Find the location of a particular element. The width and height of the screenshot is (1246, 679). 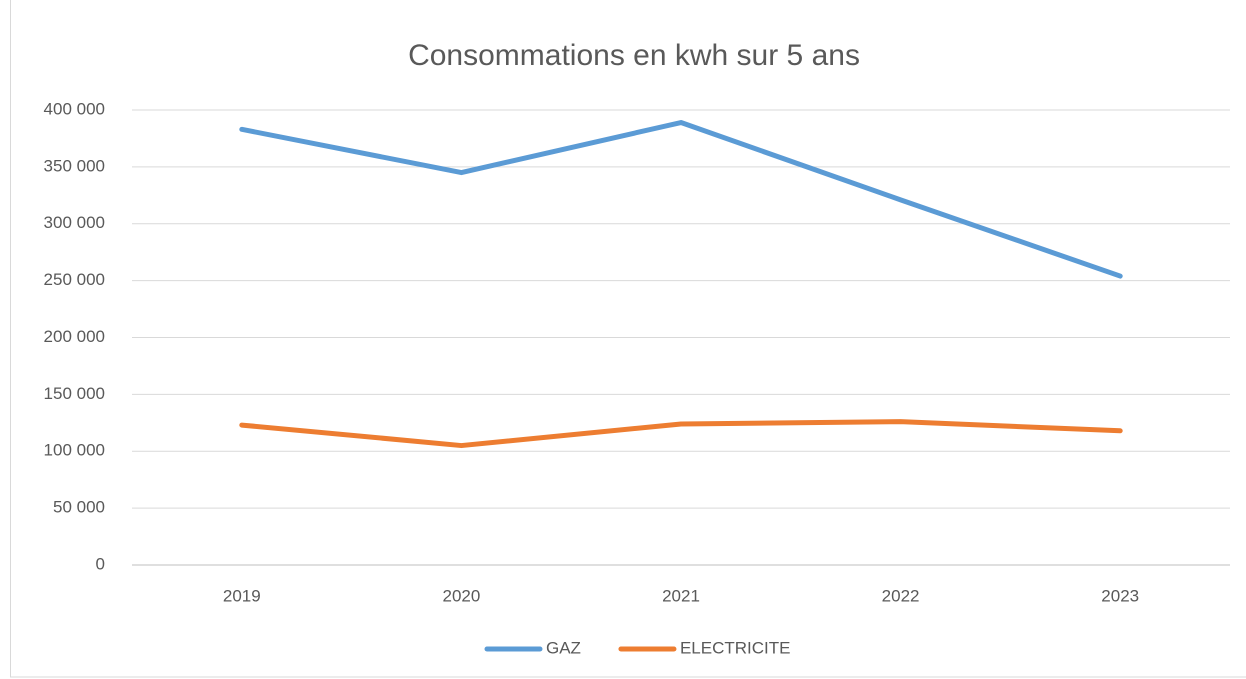

y-tick-label: 100 000 is located at coordinates (74, 450).